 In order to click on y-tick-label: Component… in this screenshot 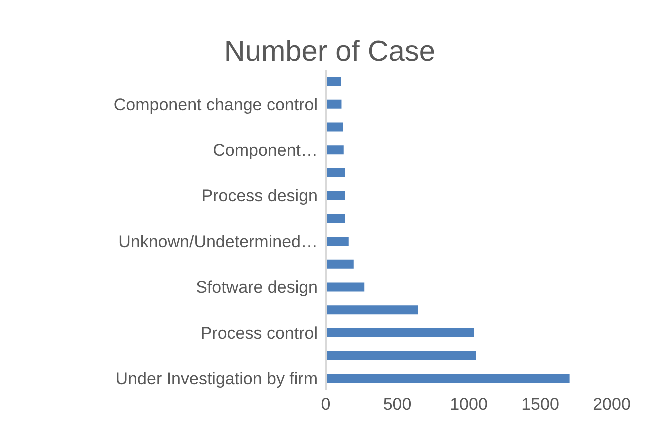, I will do `click(265, 150)`.